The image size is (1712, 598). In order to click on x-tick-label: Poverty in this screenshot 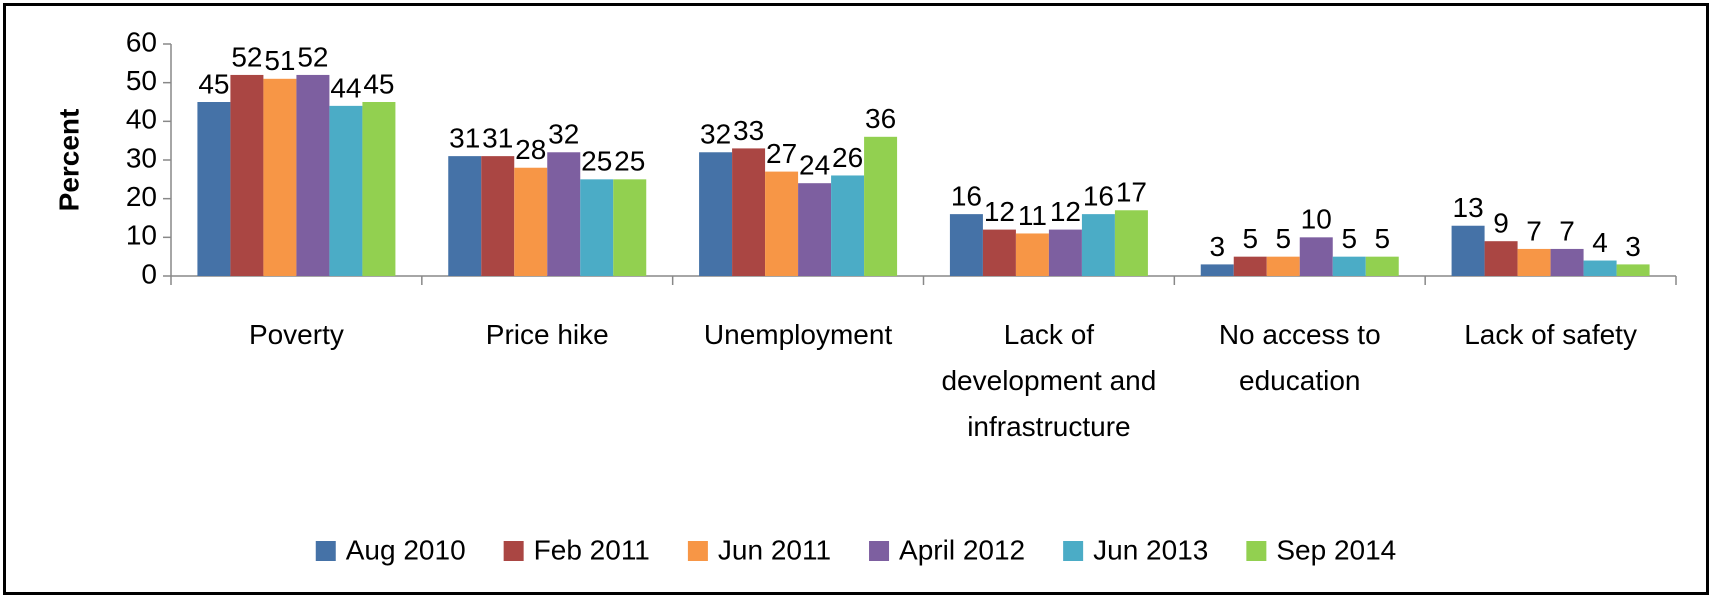, I will do `click(296, 334)`.